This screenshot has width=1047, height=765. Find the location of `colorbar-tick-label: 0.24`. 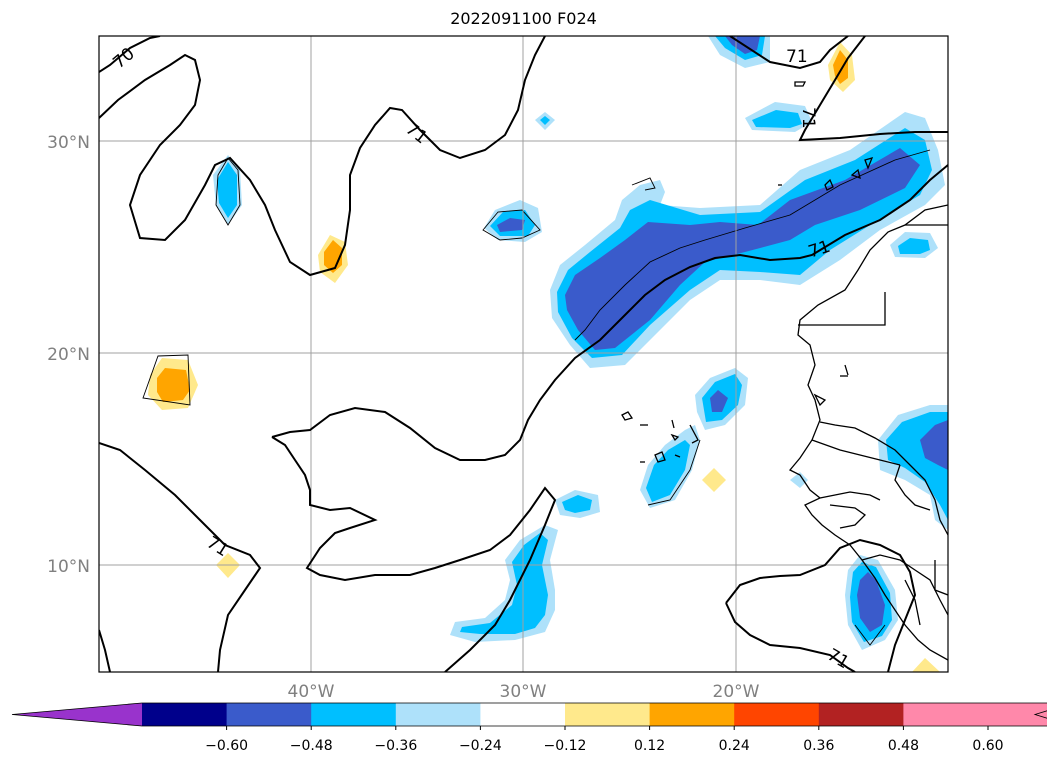

colorbar-tick-label: 0.24 is located at coordinates (734, 746).